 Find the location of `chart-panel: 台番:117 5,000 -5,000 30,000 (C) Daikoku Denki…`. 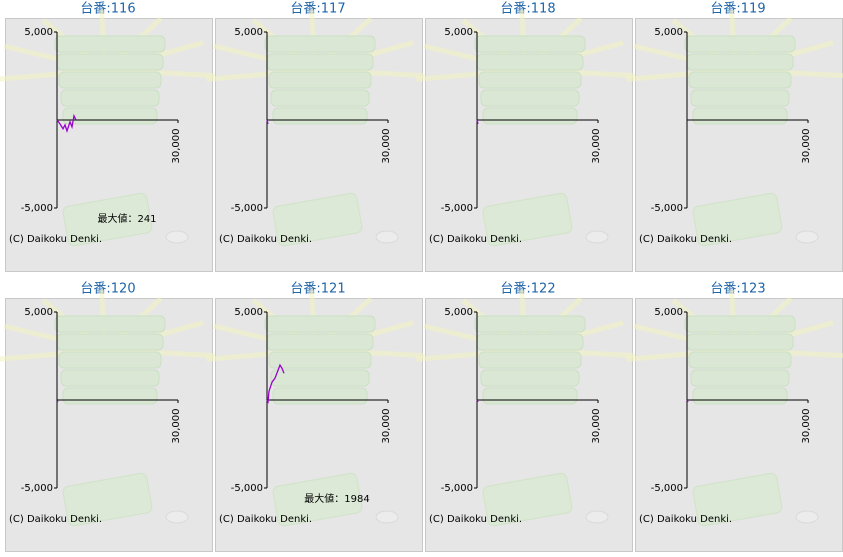

chart-panel: 台番:117 5,000 -5,000 30,000 (C) Daikoku Denki… is located at coordinates (315, 137).